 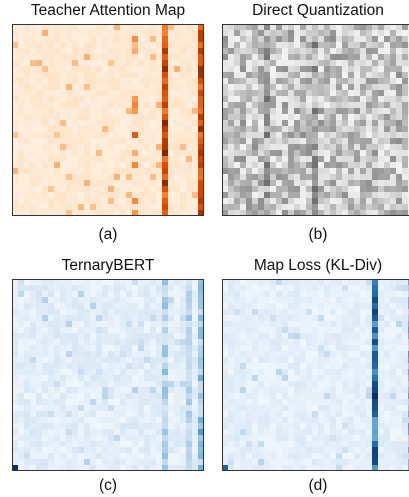 What do you see at coordinates (318, 10) in the screenshot?
I see `panel-title: Direct Quantization` at bounding box center [318, 10].